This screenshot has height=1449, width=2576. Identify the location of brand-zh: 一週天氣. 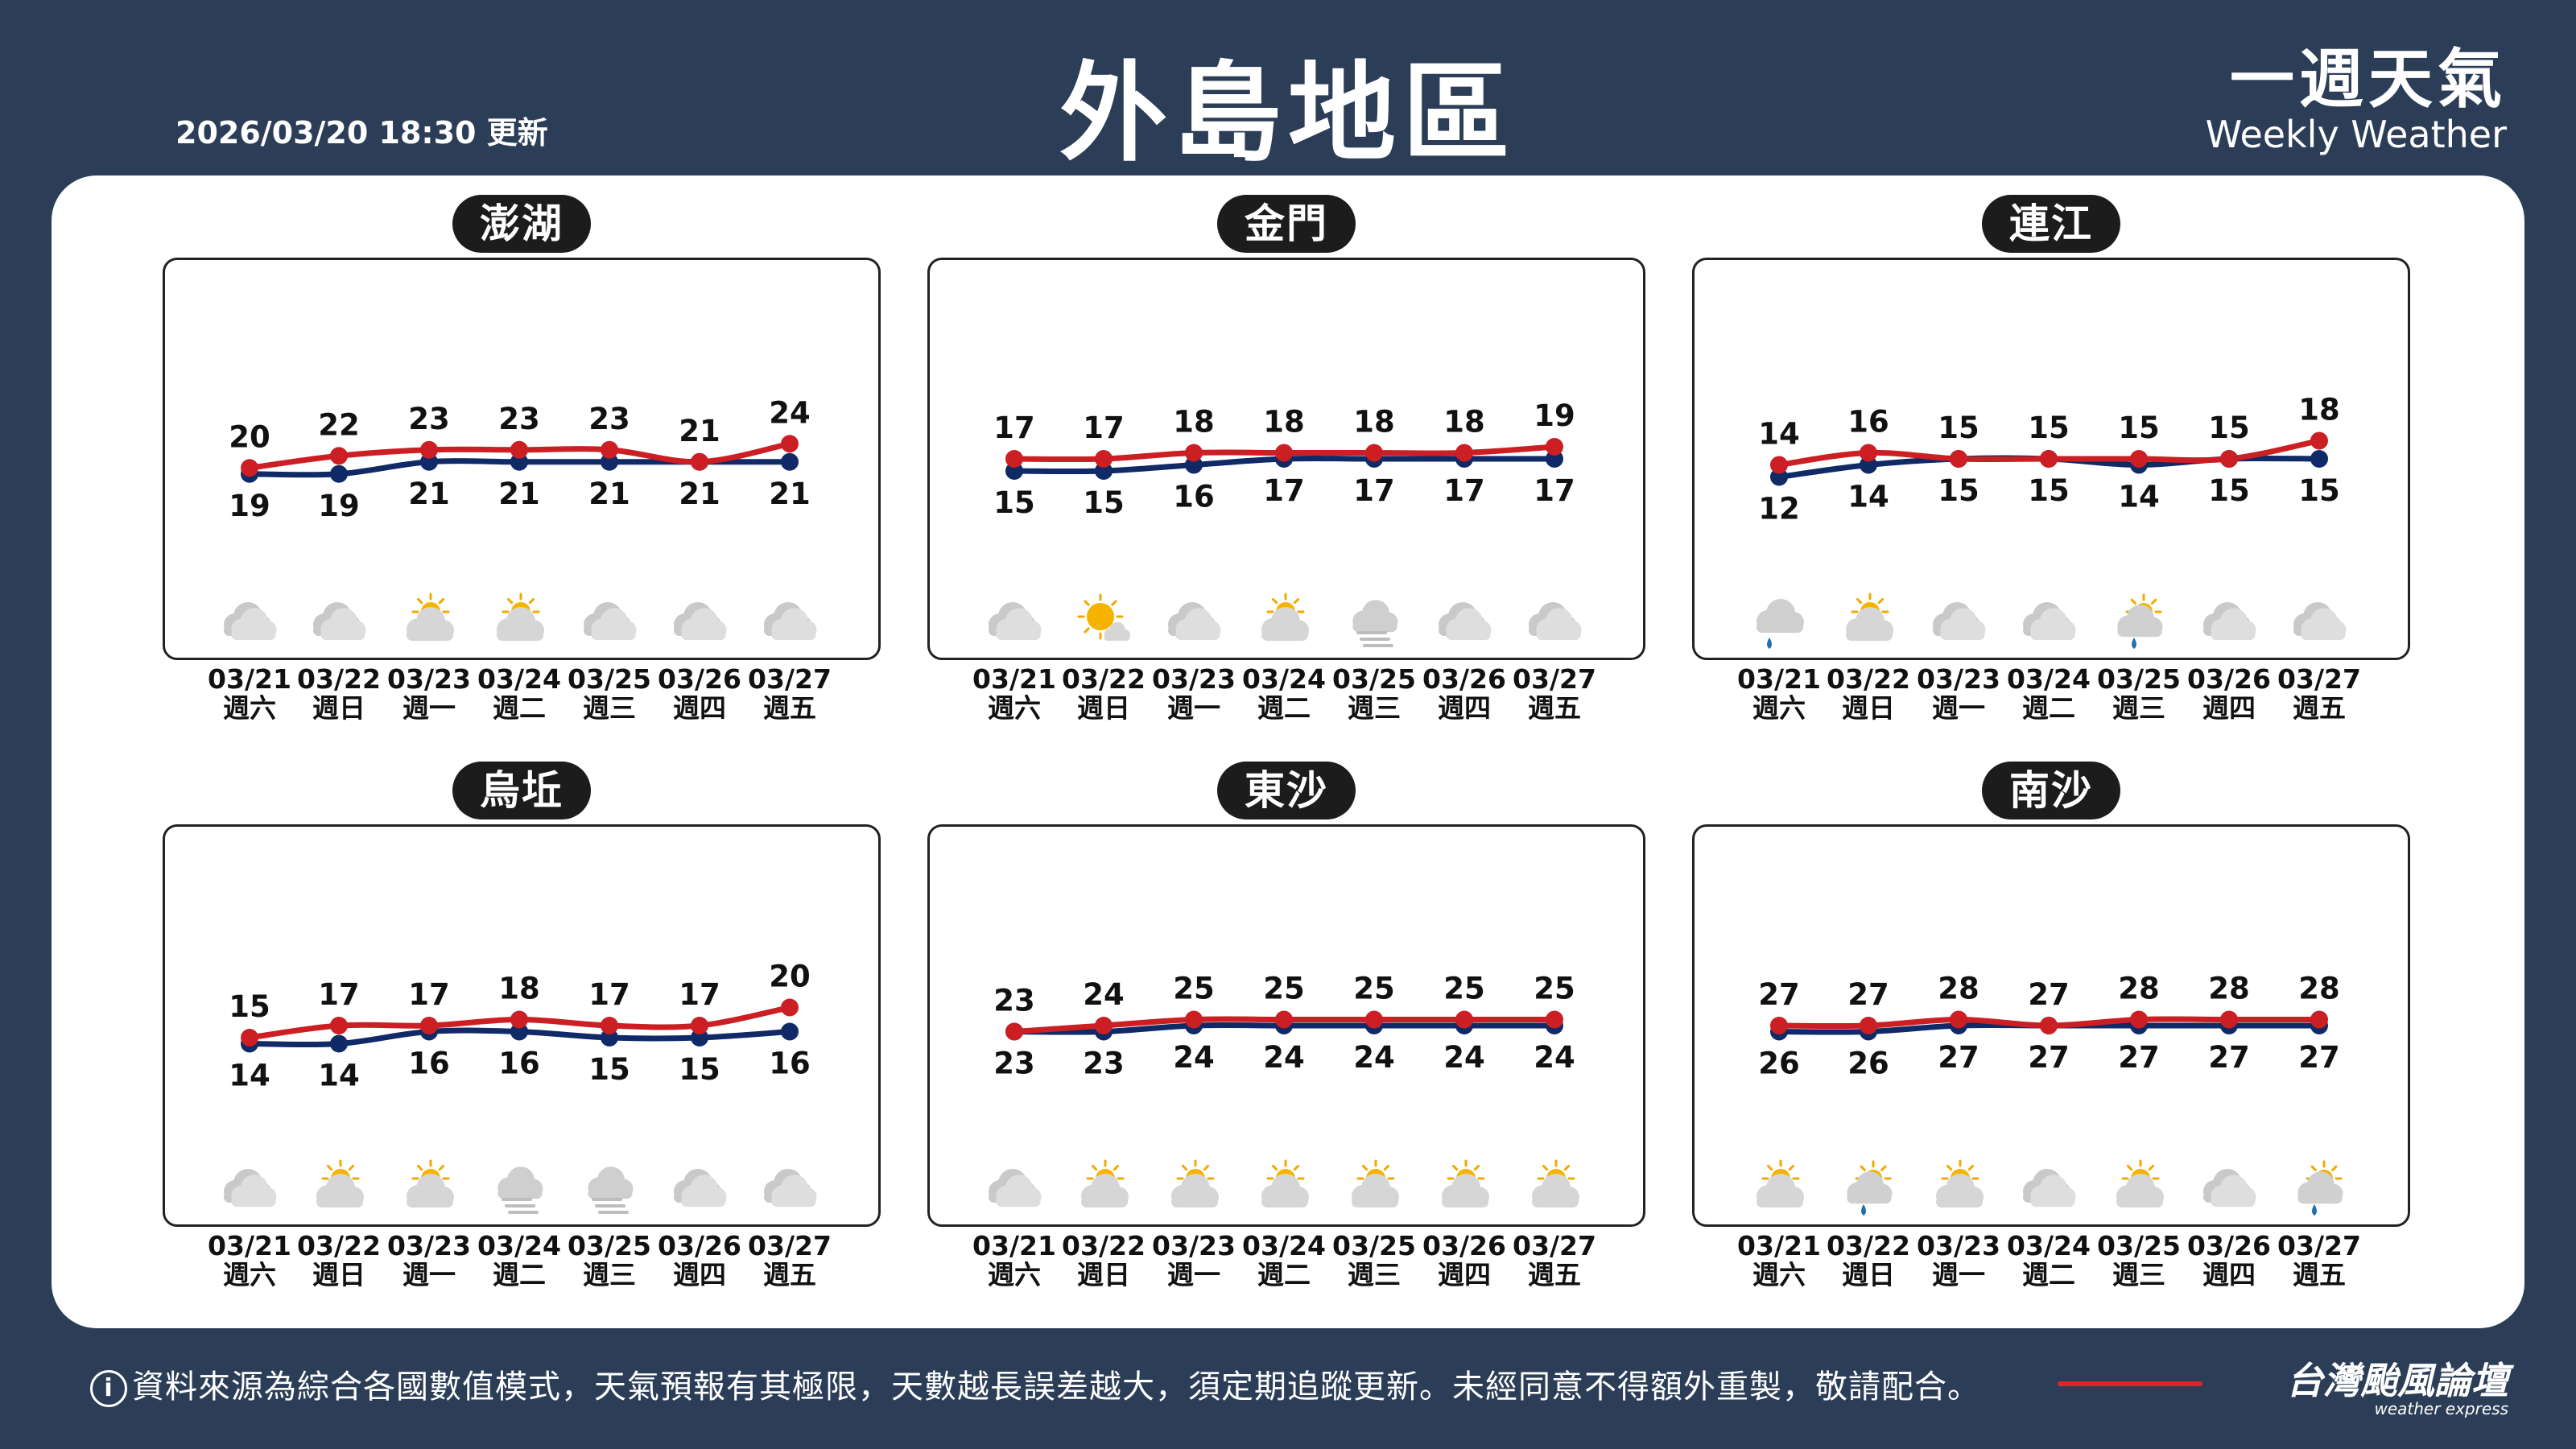
(2368, 79).